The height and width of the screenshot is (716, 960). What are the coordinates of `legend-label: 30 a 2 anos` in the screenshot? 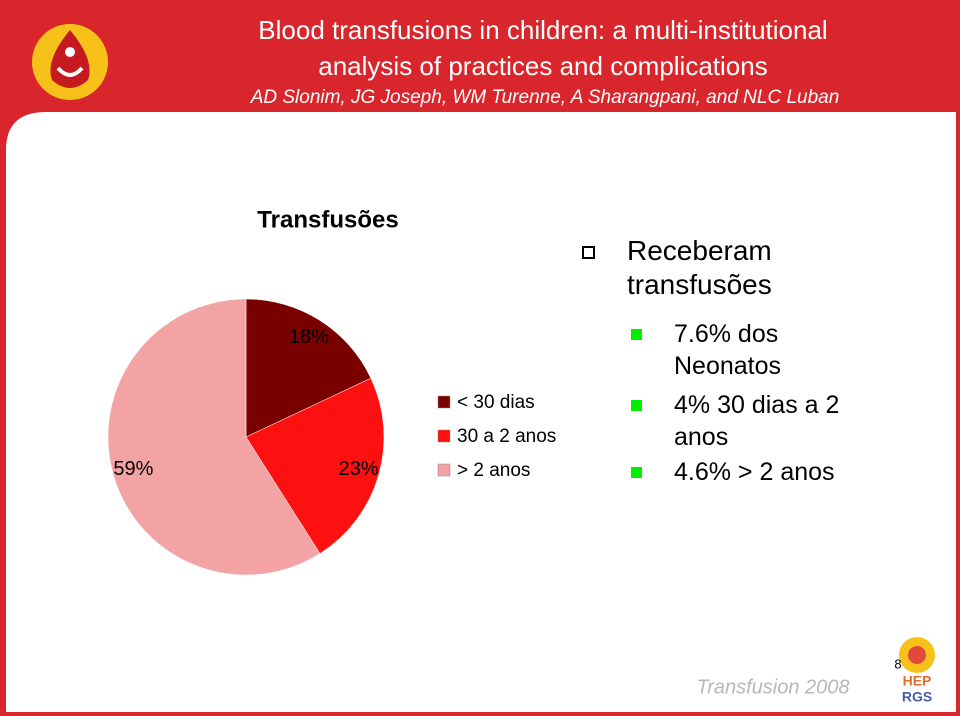 It's located at (506, 436).